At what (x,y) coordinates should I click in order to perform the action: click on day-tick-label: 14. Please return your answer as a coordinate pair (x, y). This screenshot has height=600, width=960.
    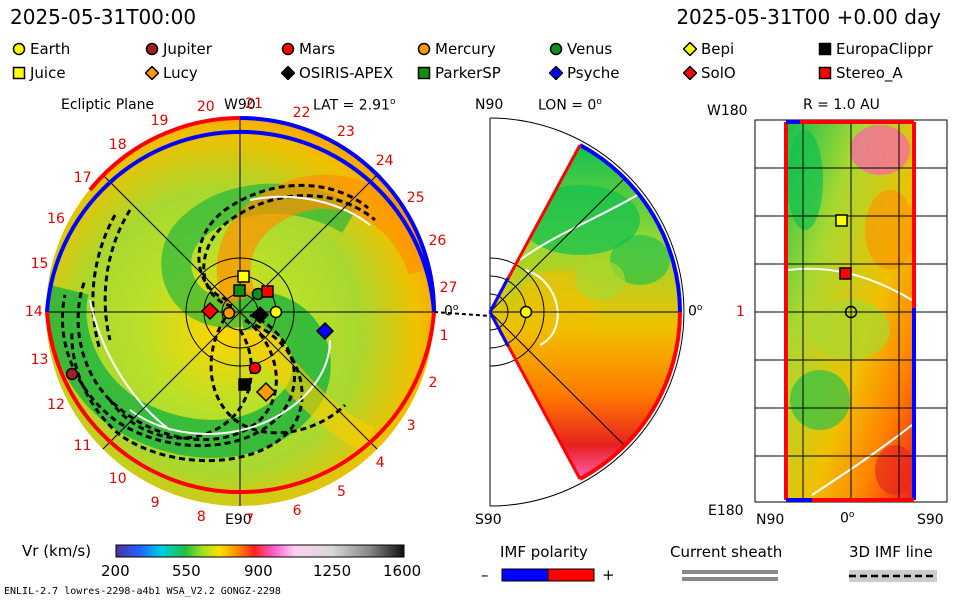
    Looking at the image, I should click on (34, 312).